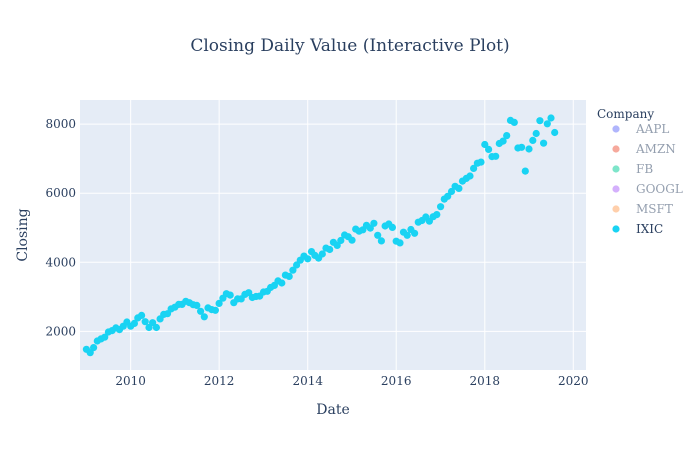  I want to click on x-tick-label: 2016, so click(396, 381).